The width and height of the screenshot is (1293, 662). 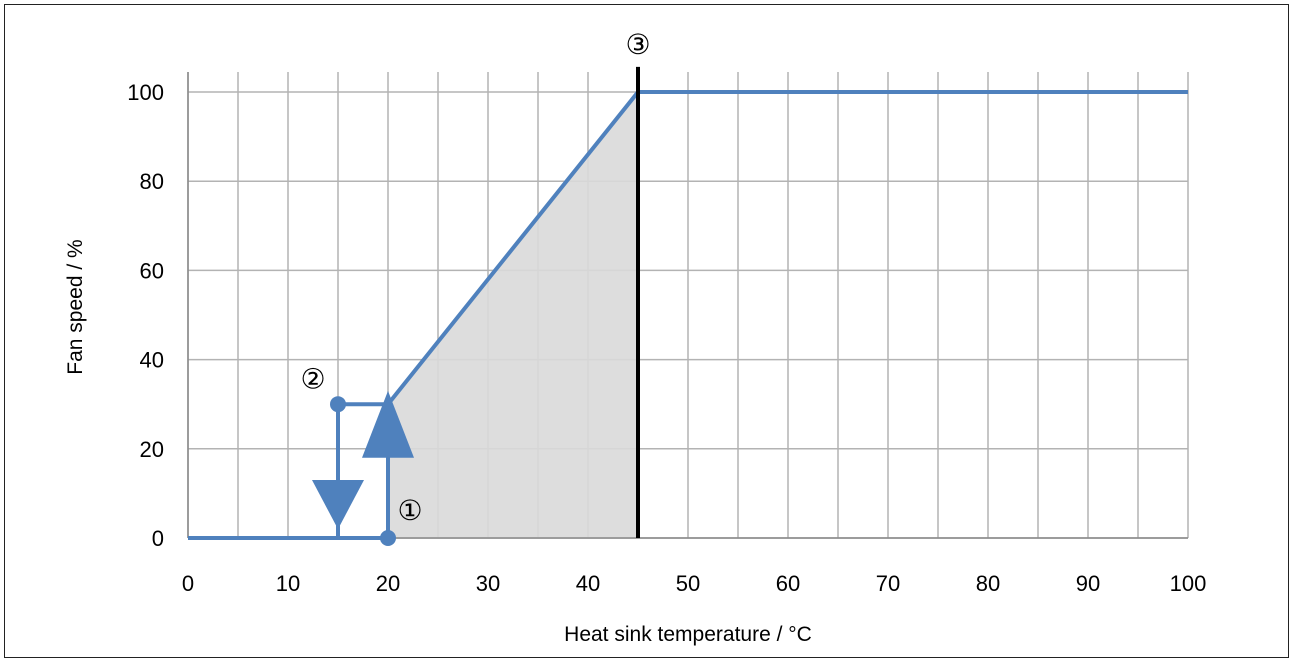 I want to click on x-tick-label: 20, so click(x=388, y=583).